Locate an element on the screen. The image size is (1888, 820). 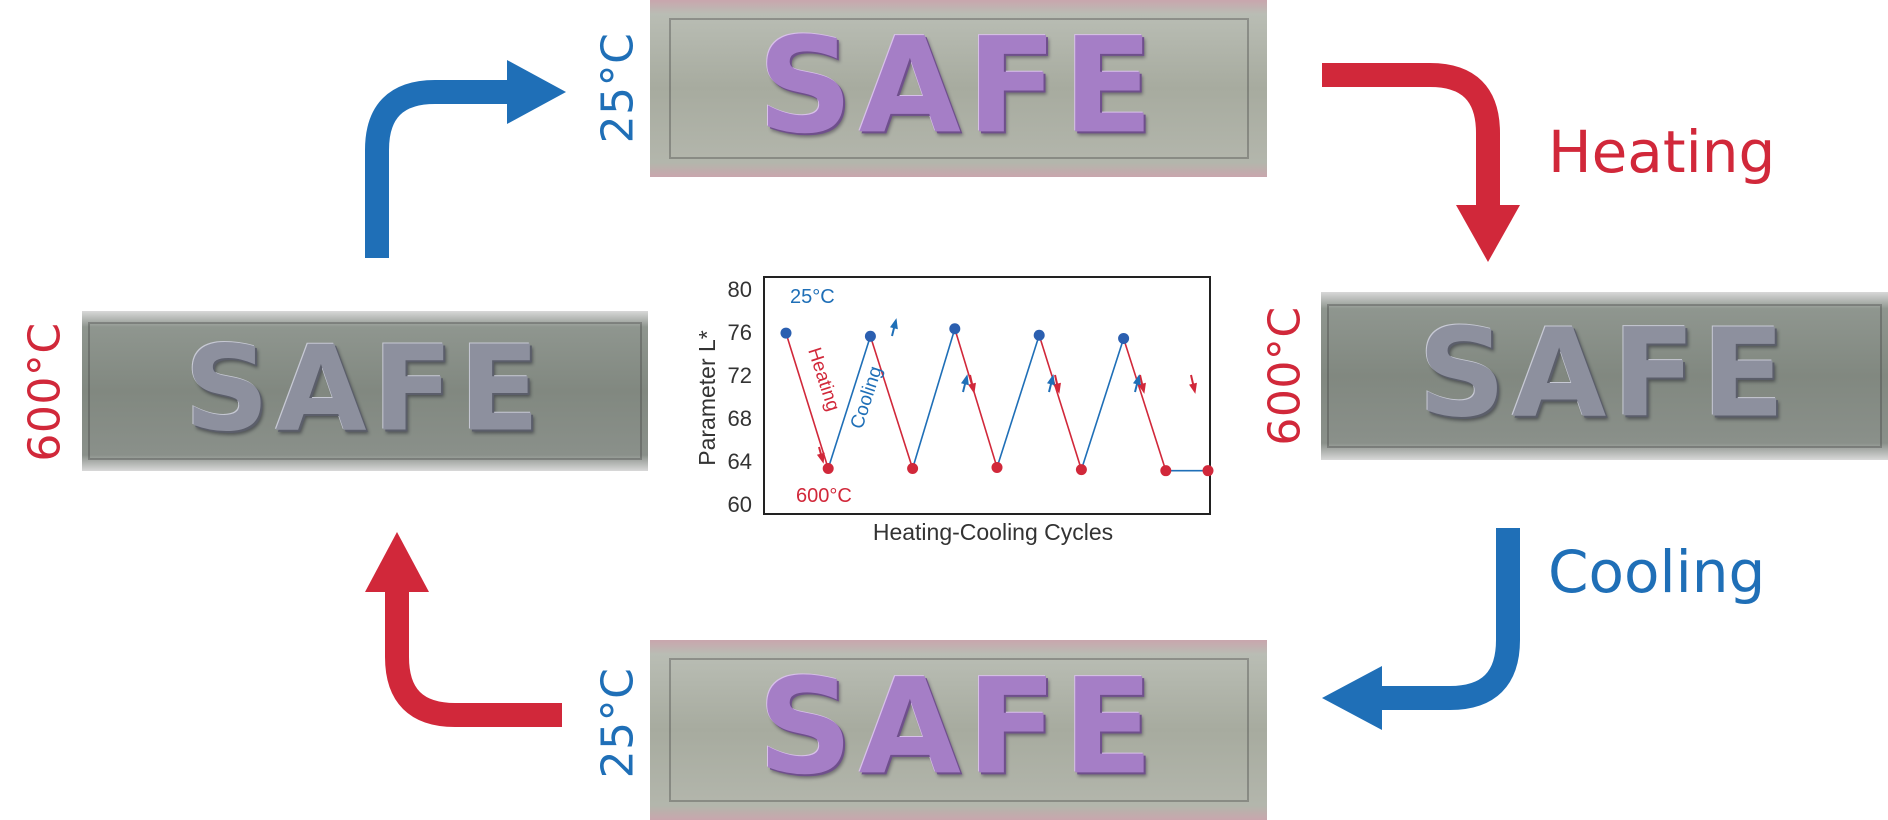
sample-plate-right-600c: SAFE is located at coordinates (1604, 376).